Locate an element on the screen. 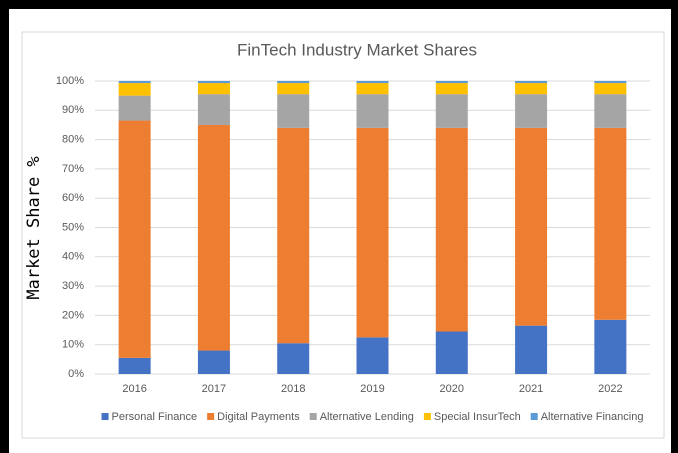 The image size is (678, 453). x-tick-label: 2018 is located at coordinates (293, 389).